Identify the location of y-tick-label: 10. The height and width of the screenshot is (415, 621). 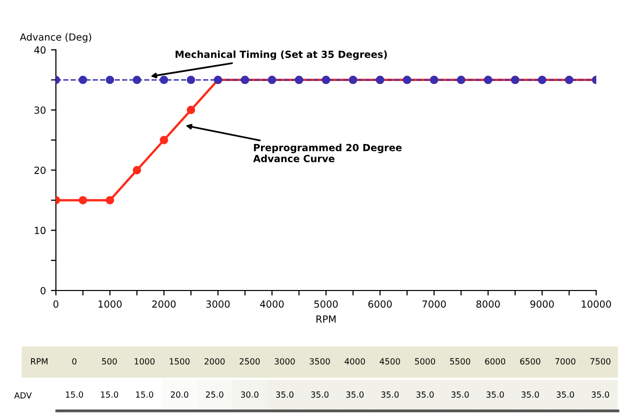
(40, 230).